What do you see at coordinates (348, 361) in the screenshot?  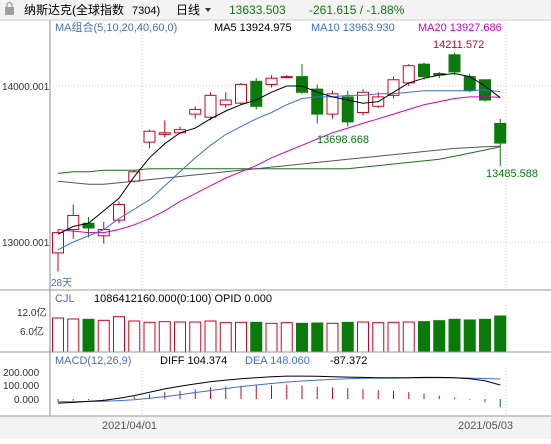 I see `macd-value: -87.372` at bounding box center [348, 361].